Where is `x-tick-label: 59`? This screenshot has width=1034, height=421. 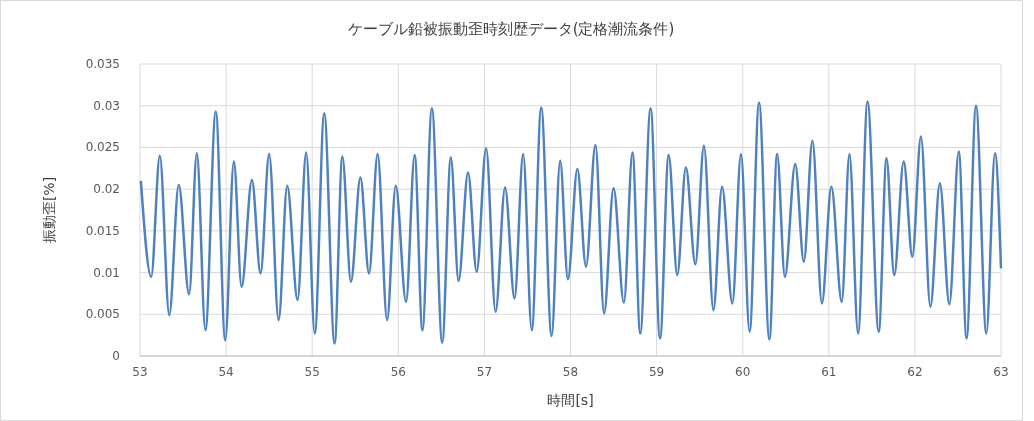 x-tick-label: 59 is located at coordinates (656, 372).